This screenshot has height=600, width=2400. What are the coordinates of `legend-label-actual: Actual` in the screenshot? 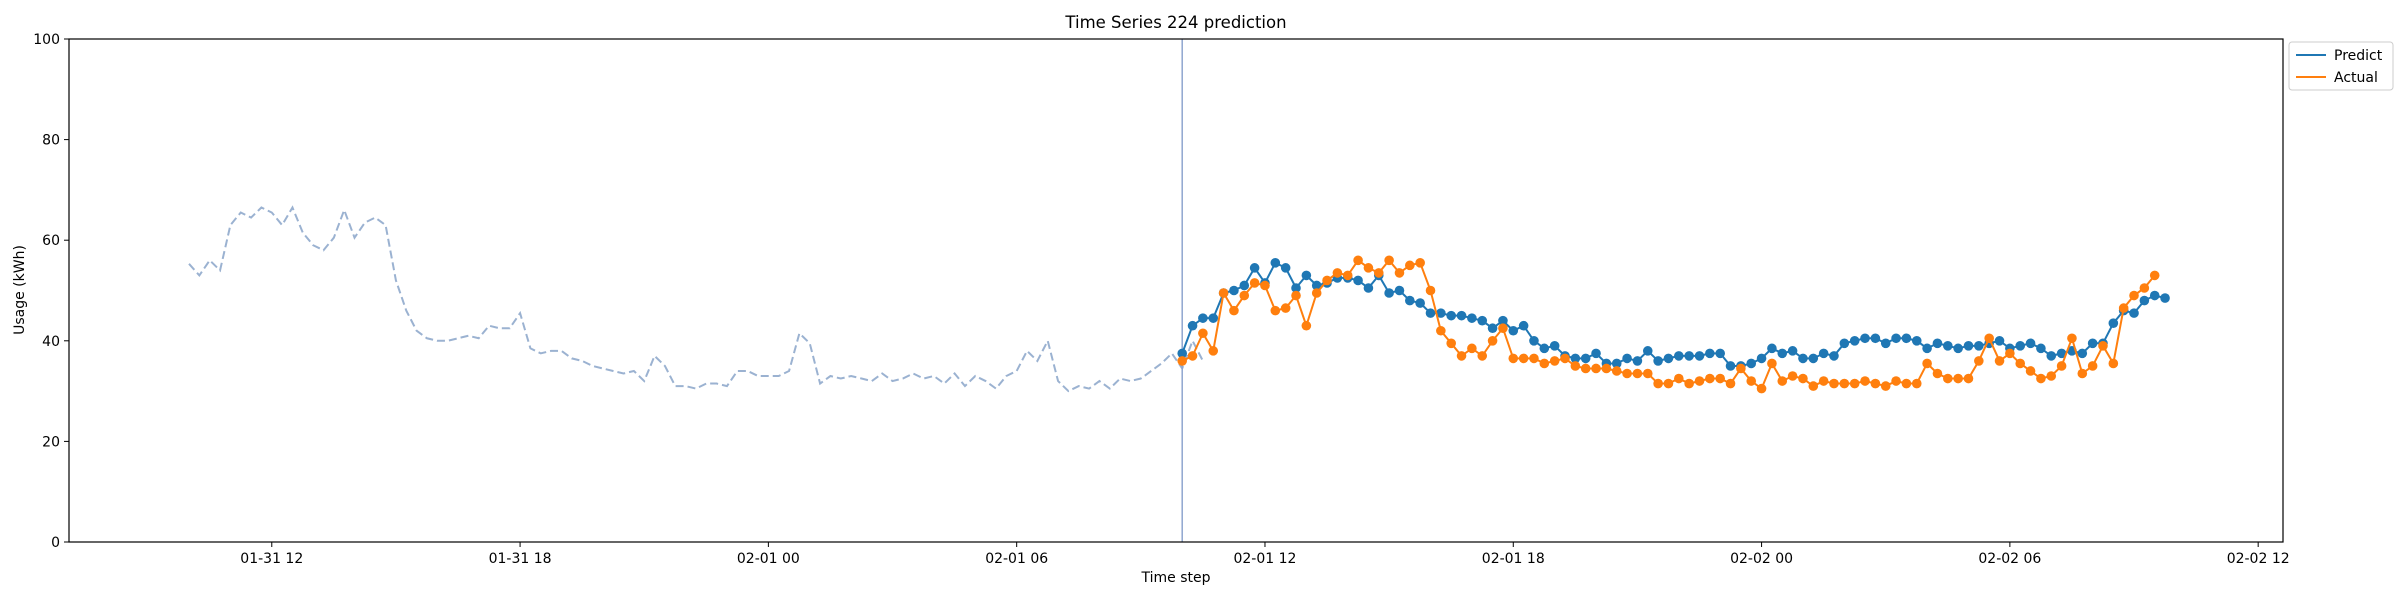 It's located at (2356, 78).